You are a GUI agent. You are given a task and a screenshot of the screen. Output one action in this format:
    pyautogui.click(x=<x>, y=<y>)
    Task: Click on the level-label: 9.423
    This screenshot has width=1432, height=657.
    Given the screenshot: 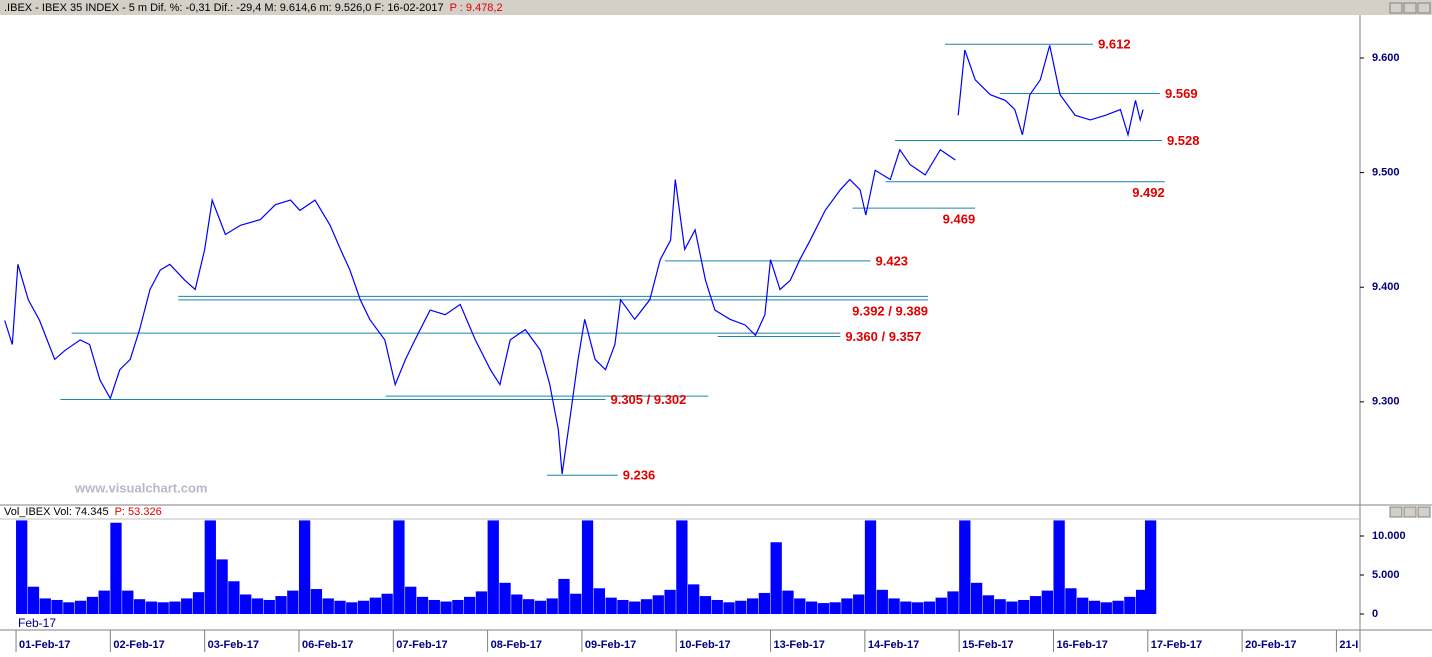 What is the action you would take?
    pyautogui.click(x=892, y=260)
    